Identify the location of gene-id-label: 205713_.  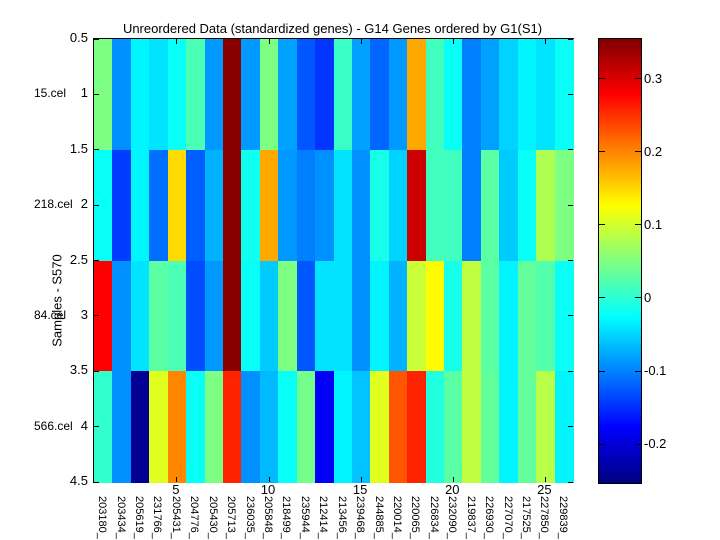
(231, 517).